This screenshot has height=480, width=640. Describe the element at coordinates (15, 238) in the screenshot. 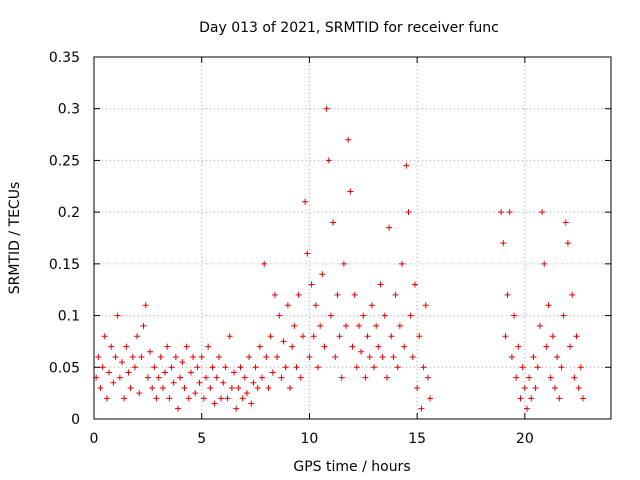

I see `y-axis-title: SRMTID / TECUs` at that location.